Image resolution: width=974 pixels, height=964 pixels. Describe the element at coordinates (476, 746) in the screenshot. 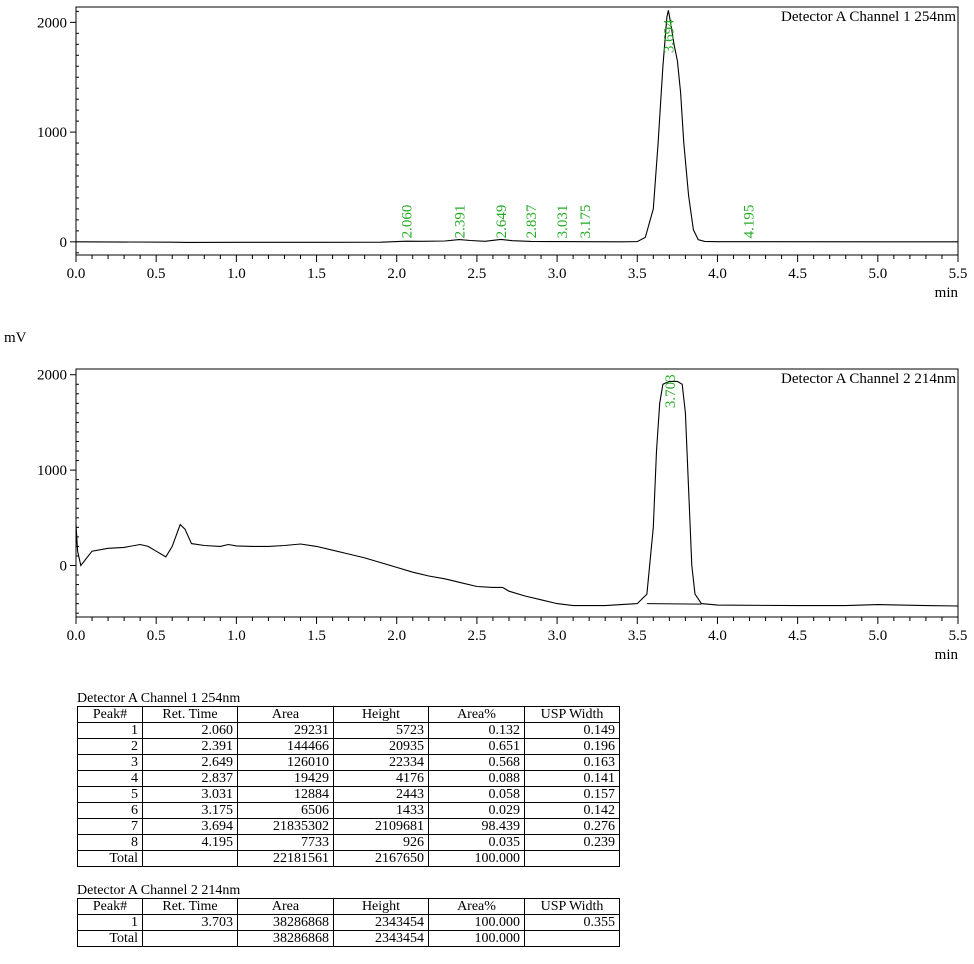

I see `table-cell: 0.651` at that location.